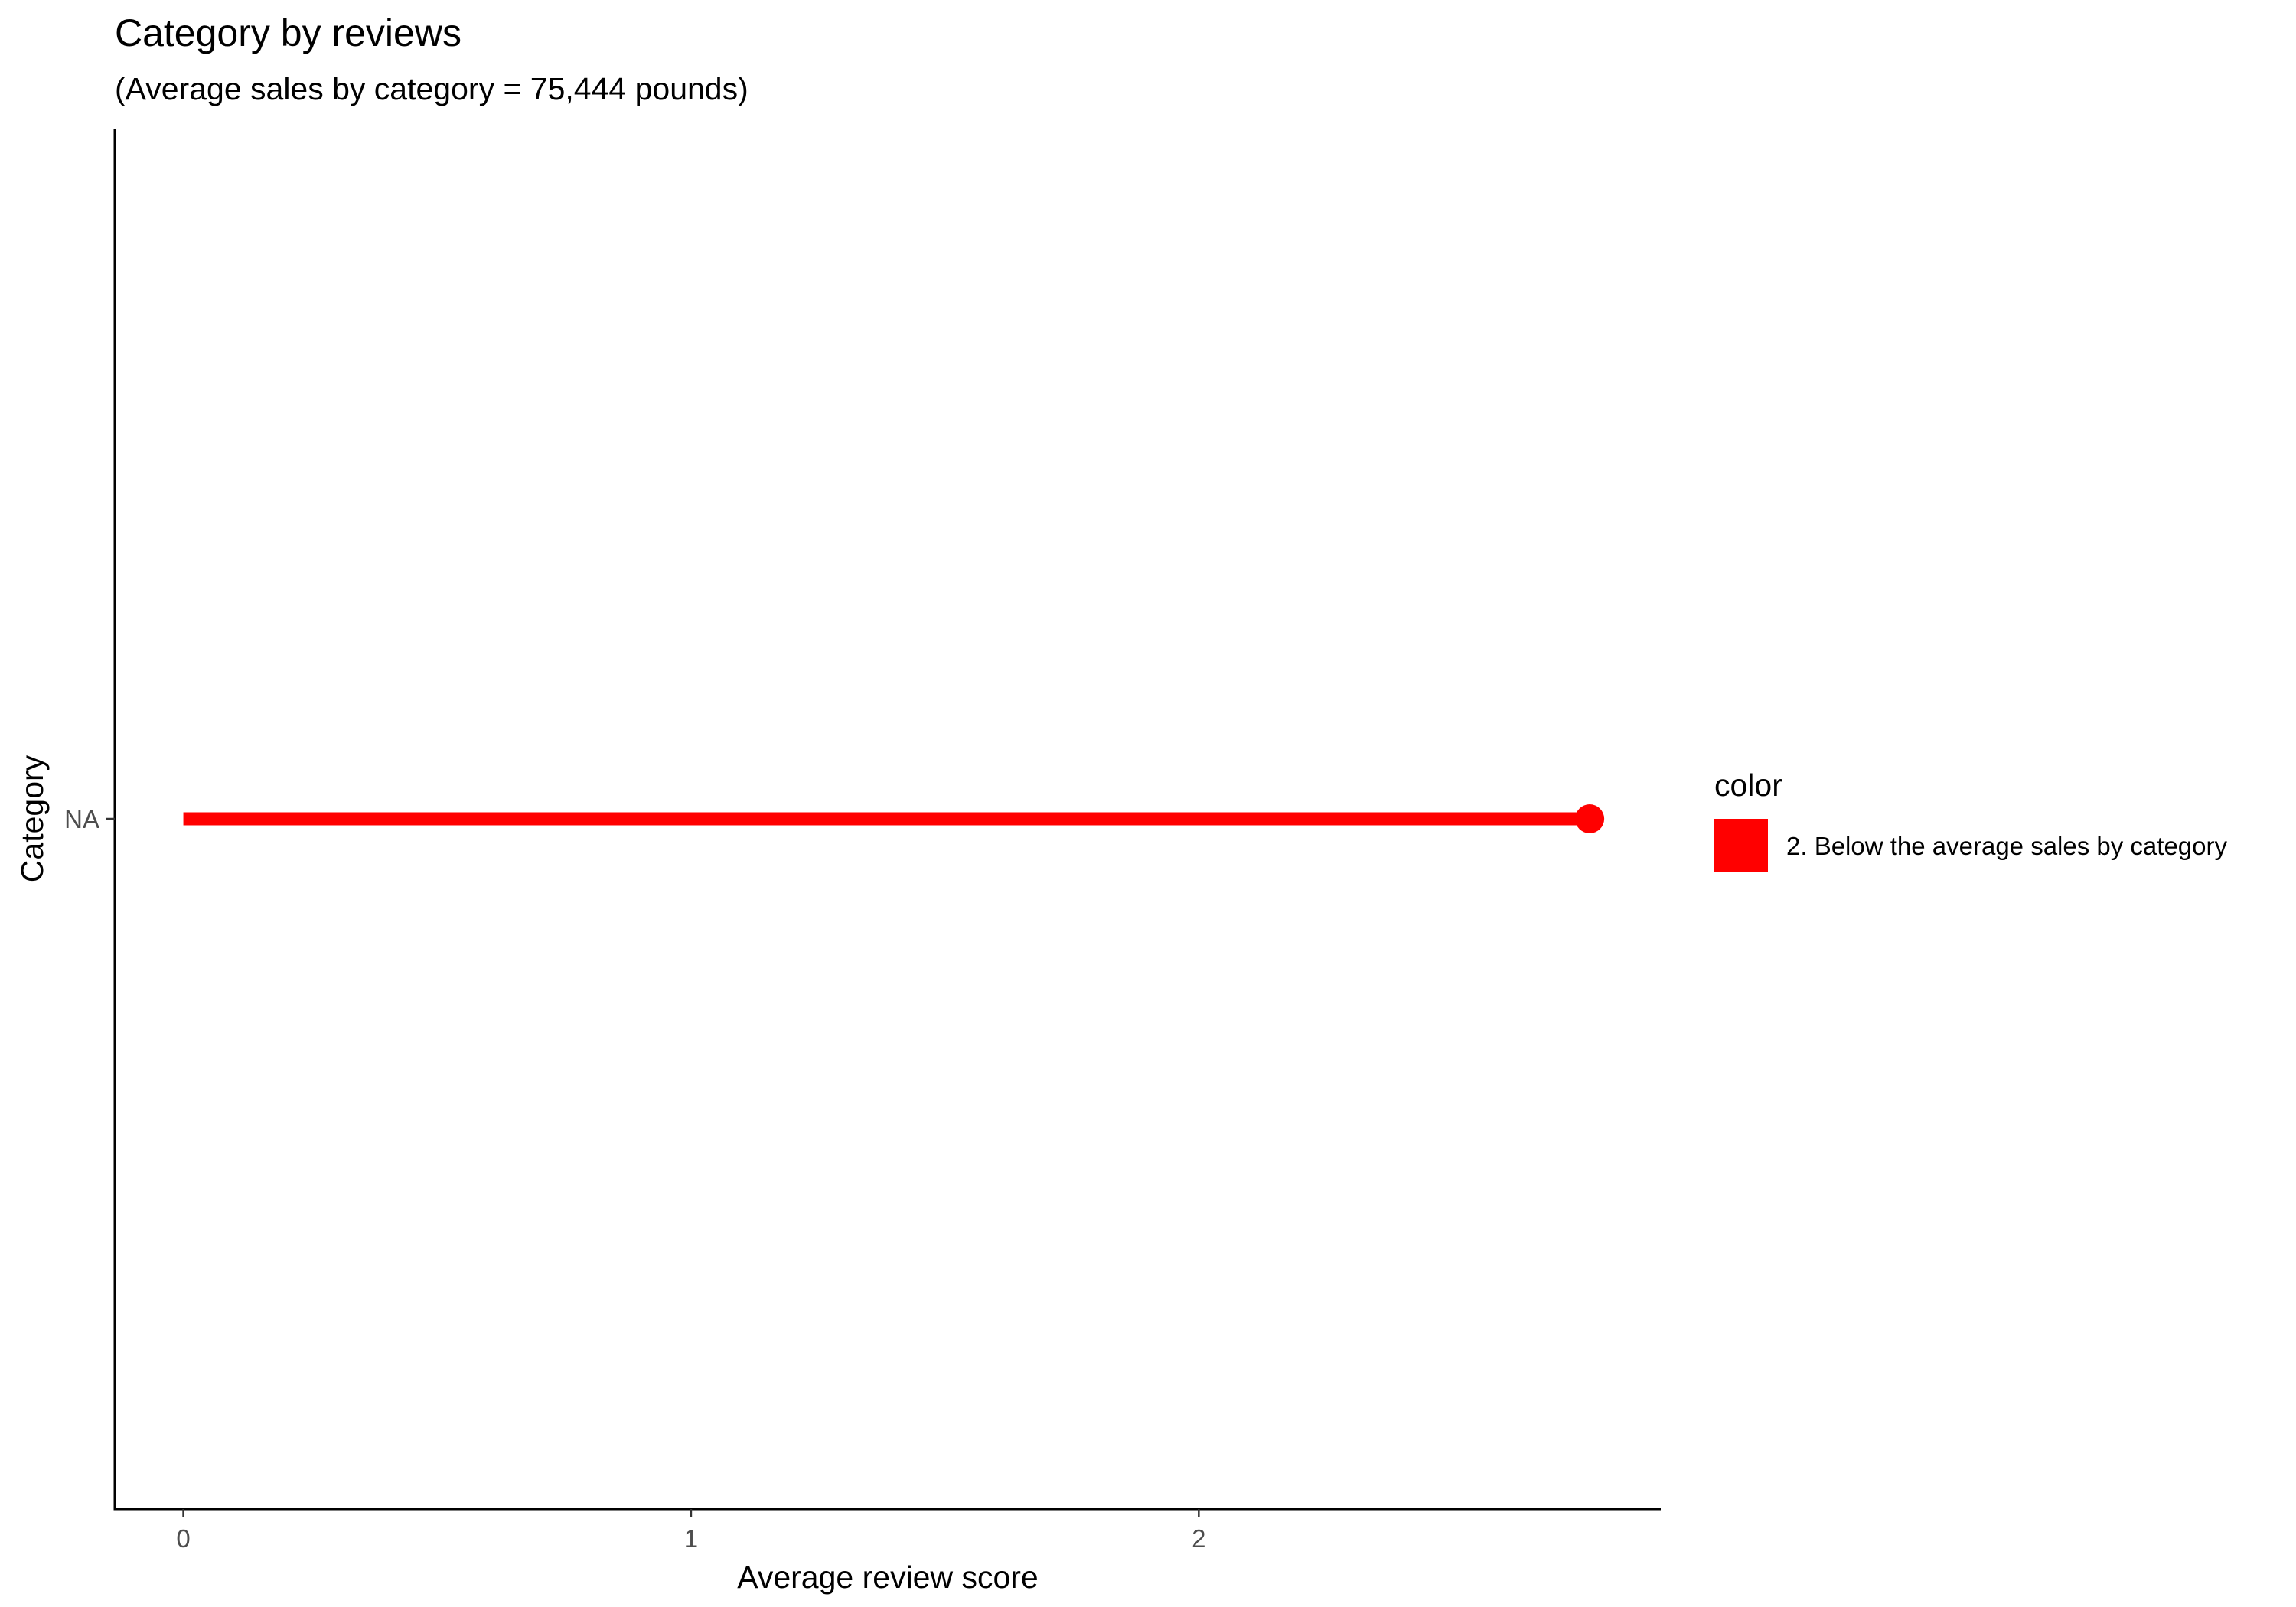 Image resolution: width=2296 pixels, height=1607 pixels. I want to click on legend-title: color, so click(1748, 785).